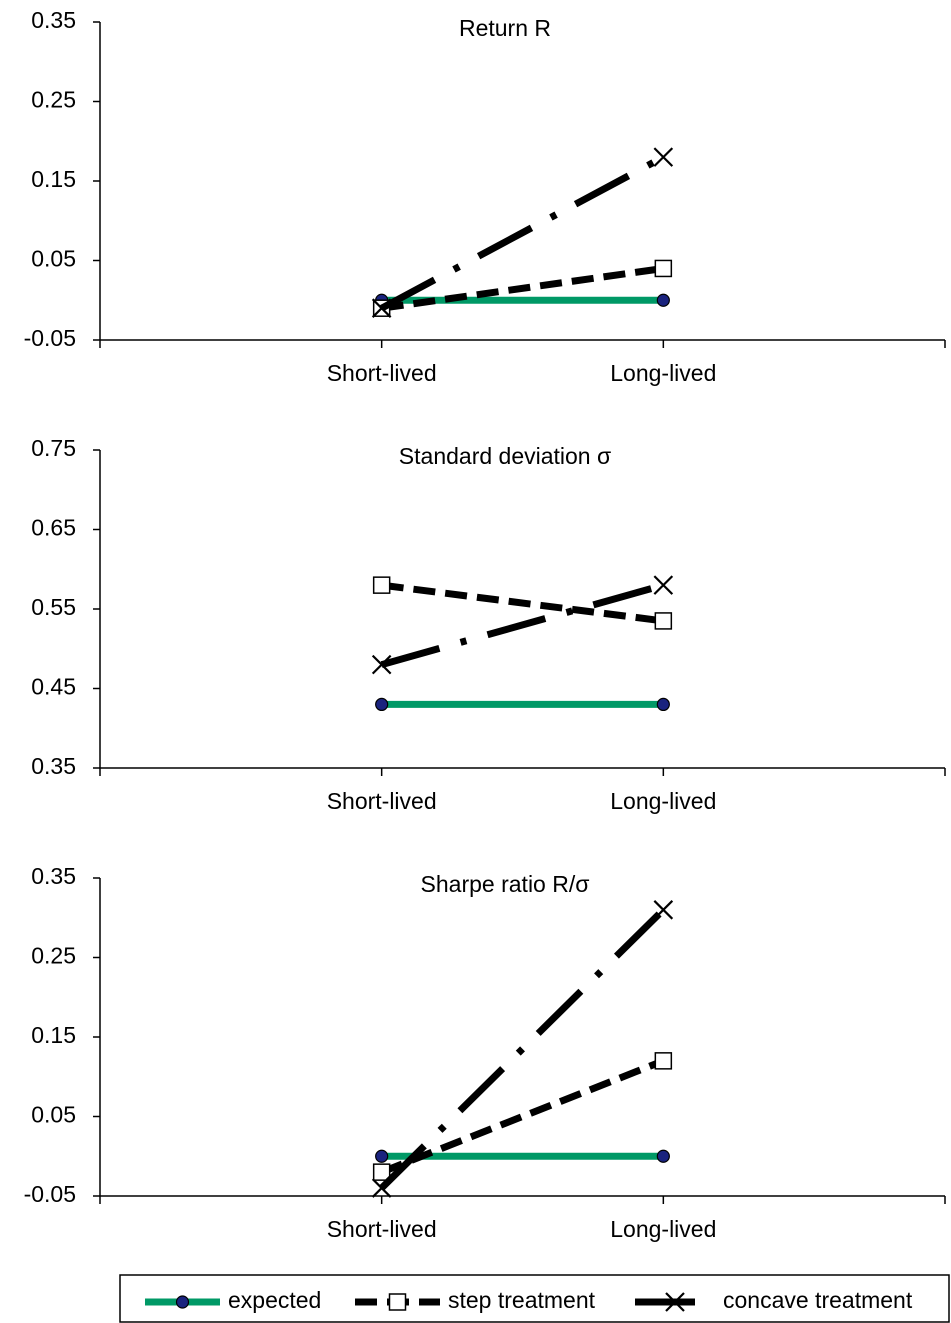  I want to click on y-tick-label: 0.65, so click(53, 528).